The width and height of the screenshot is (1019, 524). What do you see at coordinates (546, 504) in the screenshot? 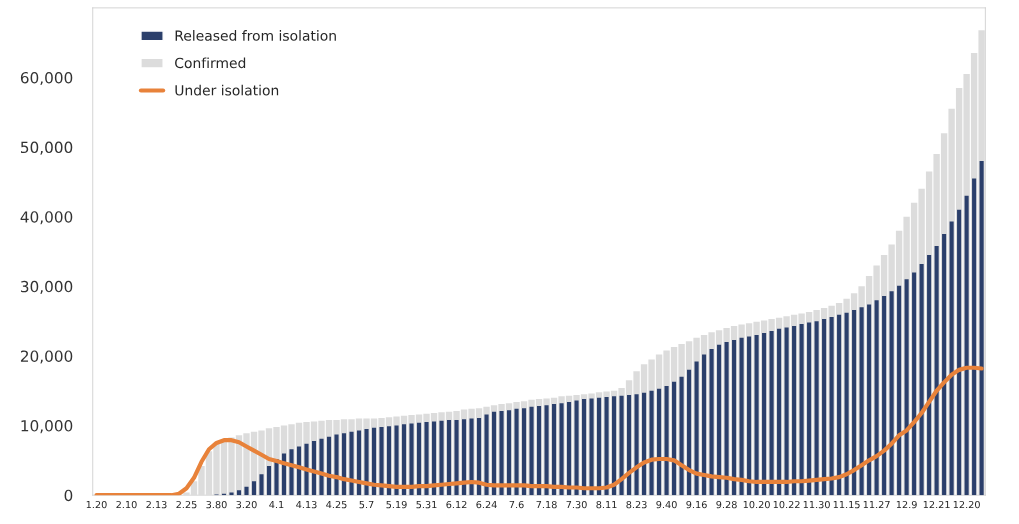
I see `x-tick-label: 7.18` at bounding box center [546, 504].